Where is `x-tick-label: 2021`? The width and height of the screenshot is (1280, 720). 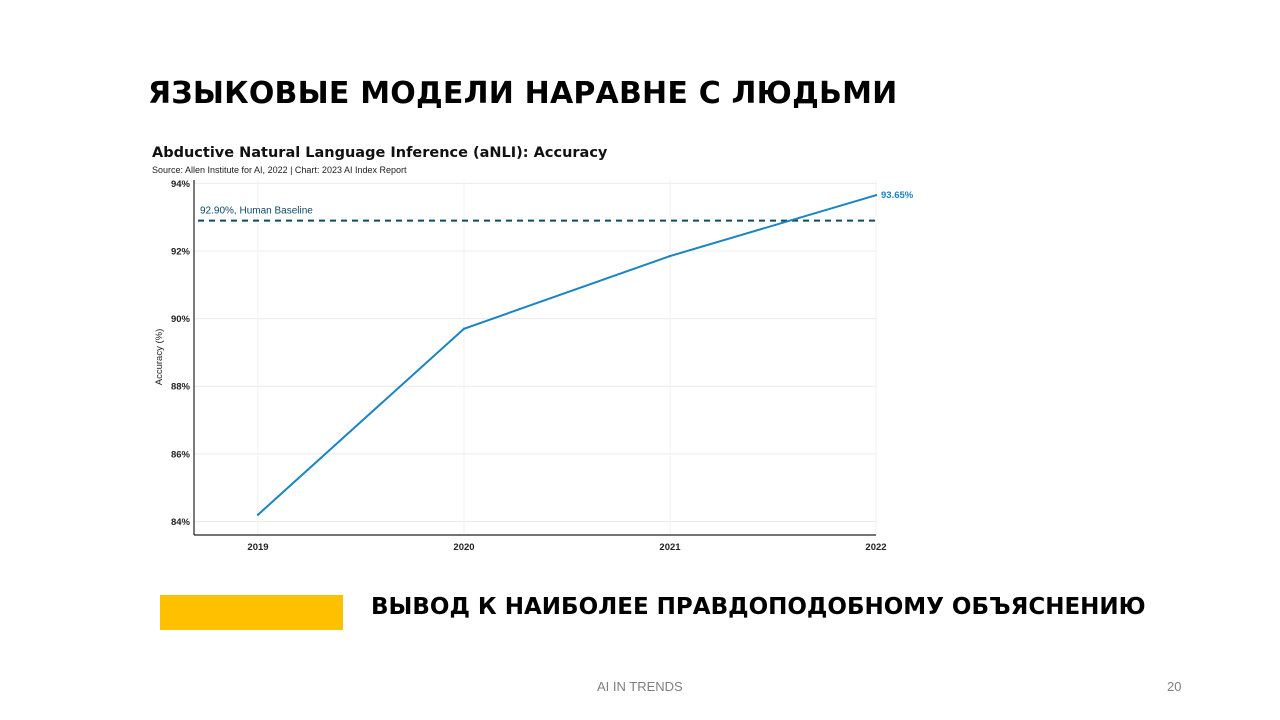 x-tick-label: 2021 is located at coordinates (670, 547).